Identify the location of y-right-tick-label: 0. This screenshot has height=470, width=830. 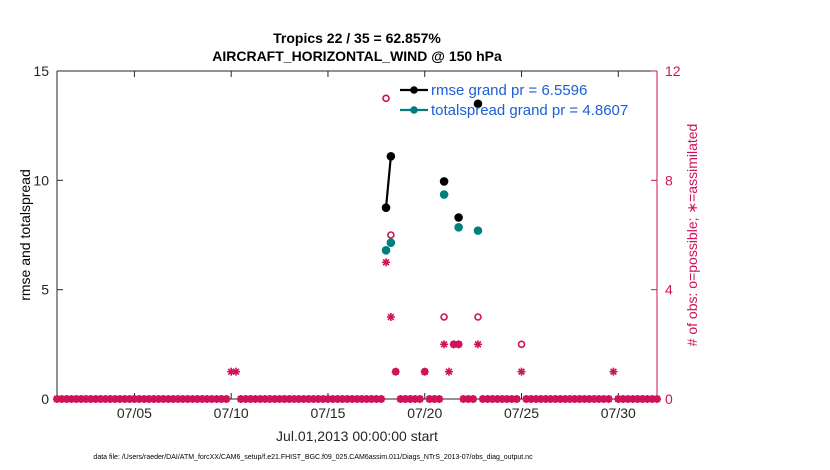
(669, 399).